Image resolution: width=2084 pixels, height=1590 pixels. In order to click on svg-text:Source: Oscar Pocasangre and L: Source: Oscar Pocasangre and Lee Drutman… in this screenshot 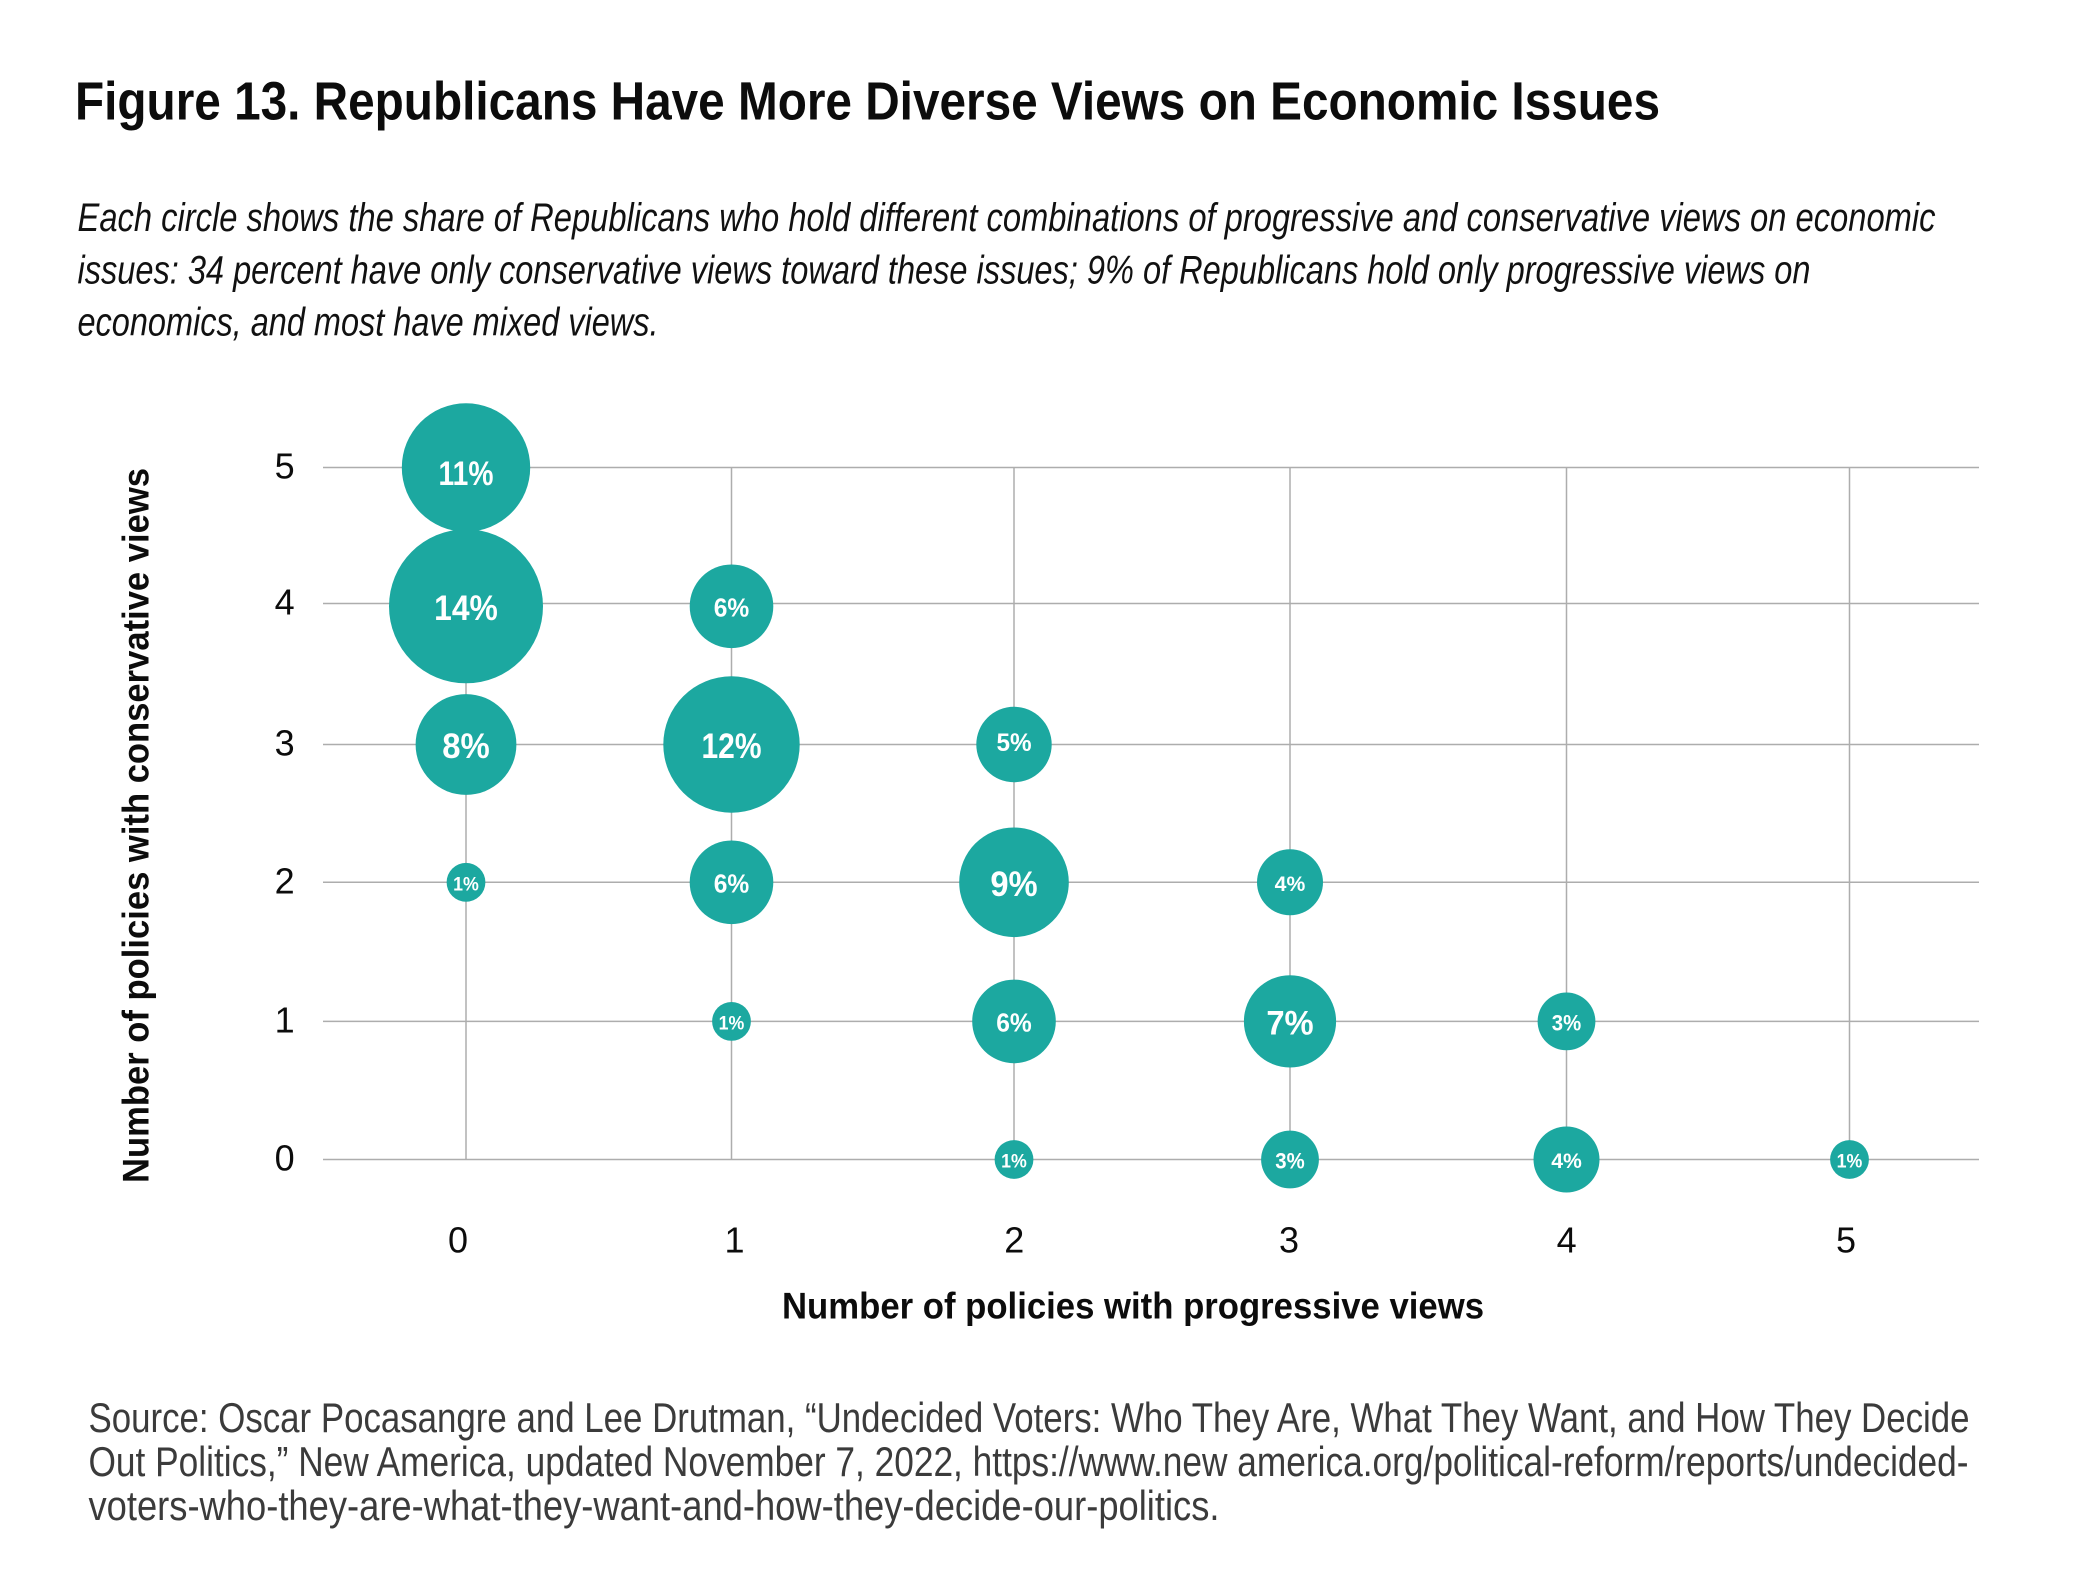, I will do `click(1029, 1417)`.